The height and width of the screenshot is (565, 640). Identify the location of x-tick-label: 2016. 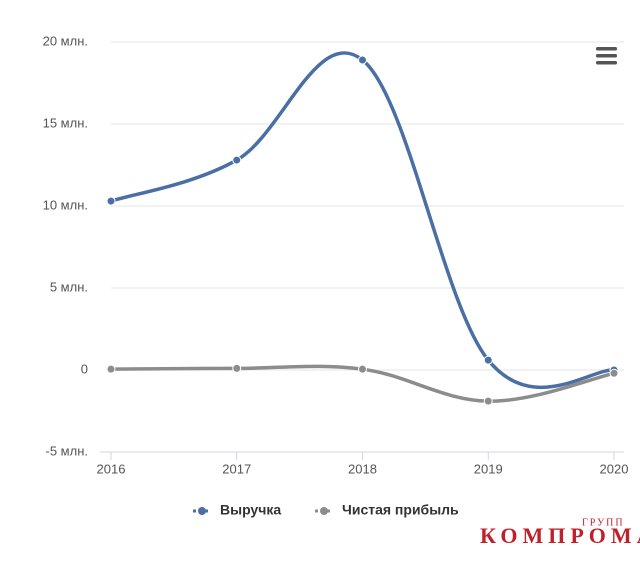
(111, 468).